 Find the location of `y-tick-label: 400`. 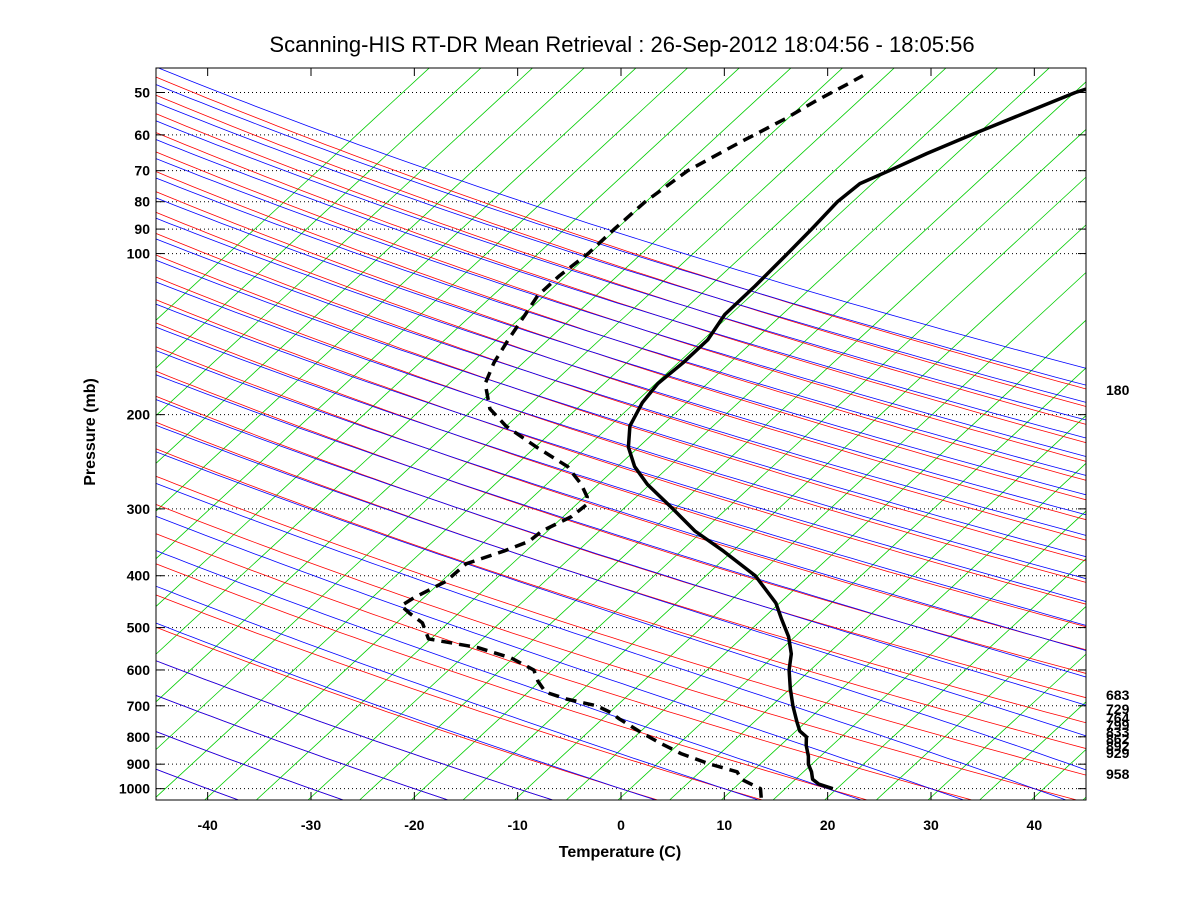

y-tick-label: 400 is located at coordinates (139, 576).